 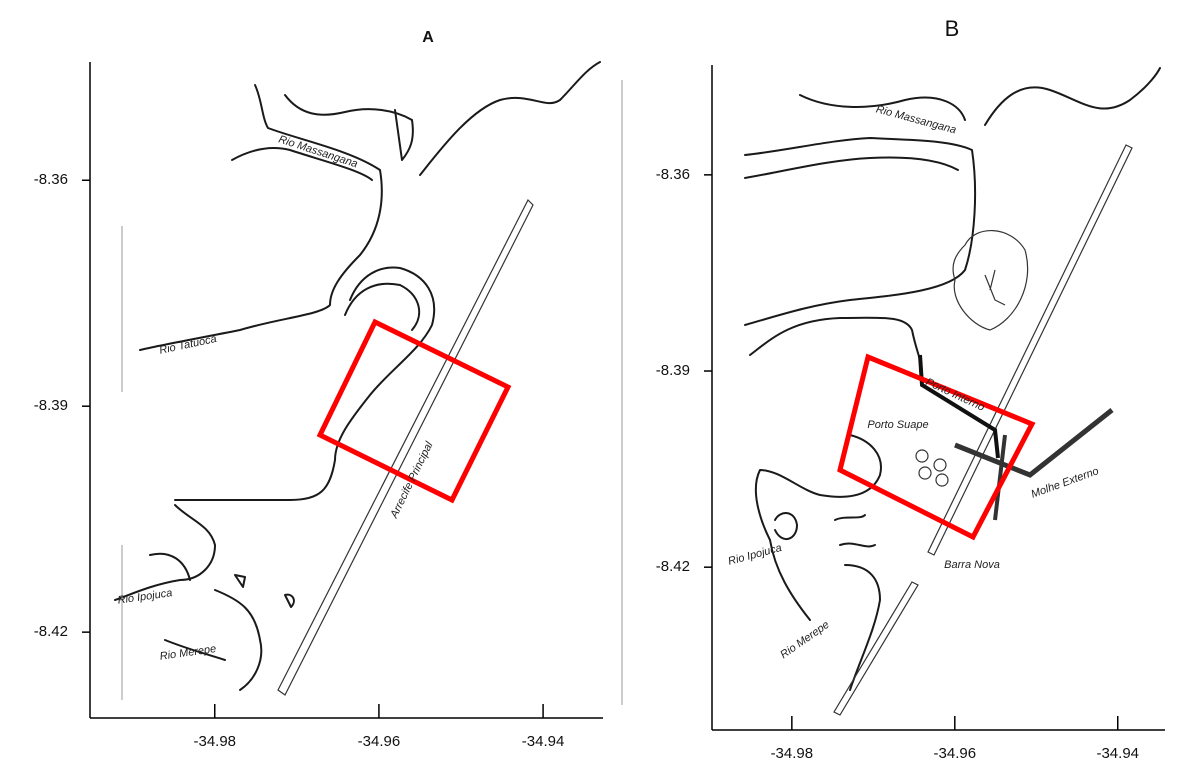 I want to click on place-label: Molhe Externo, so click(x=1065, y=483).